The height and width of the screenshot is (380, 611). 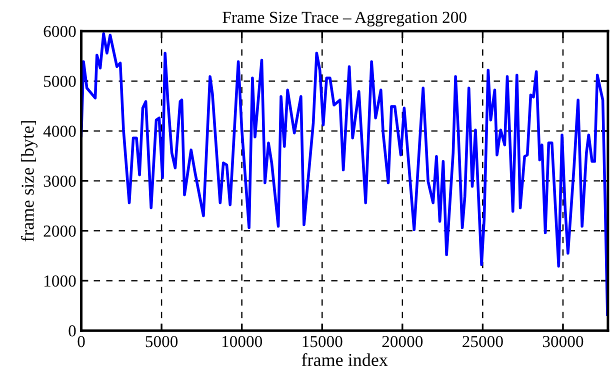 I want to click on y-tick-label: 3000, so click(x=60, y=181).